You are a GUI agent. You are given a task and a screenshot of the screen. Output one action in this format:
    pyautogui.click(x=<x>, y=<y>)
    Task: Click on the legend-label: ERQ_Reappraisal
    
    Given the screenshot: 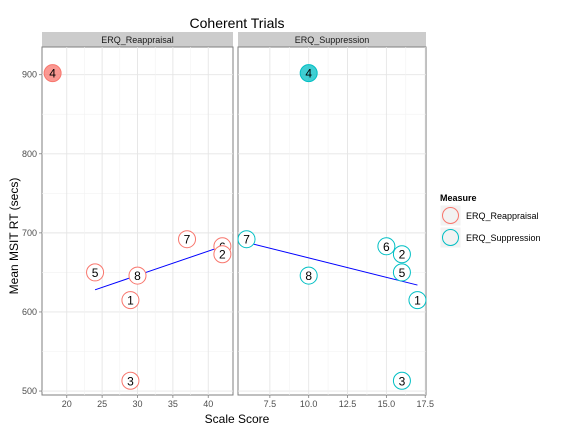 What is the action you would take?
    pyautogui.click(x=502, y=216)
    